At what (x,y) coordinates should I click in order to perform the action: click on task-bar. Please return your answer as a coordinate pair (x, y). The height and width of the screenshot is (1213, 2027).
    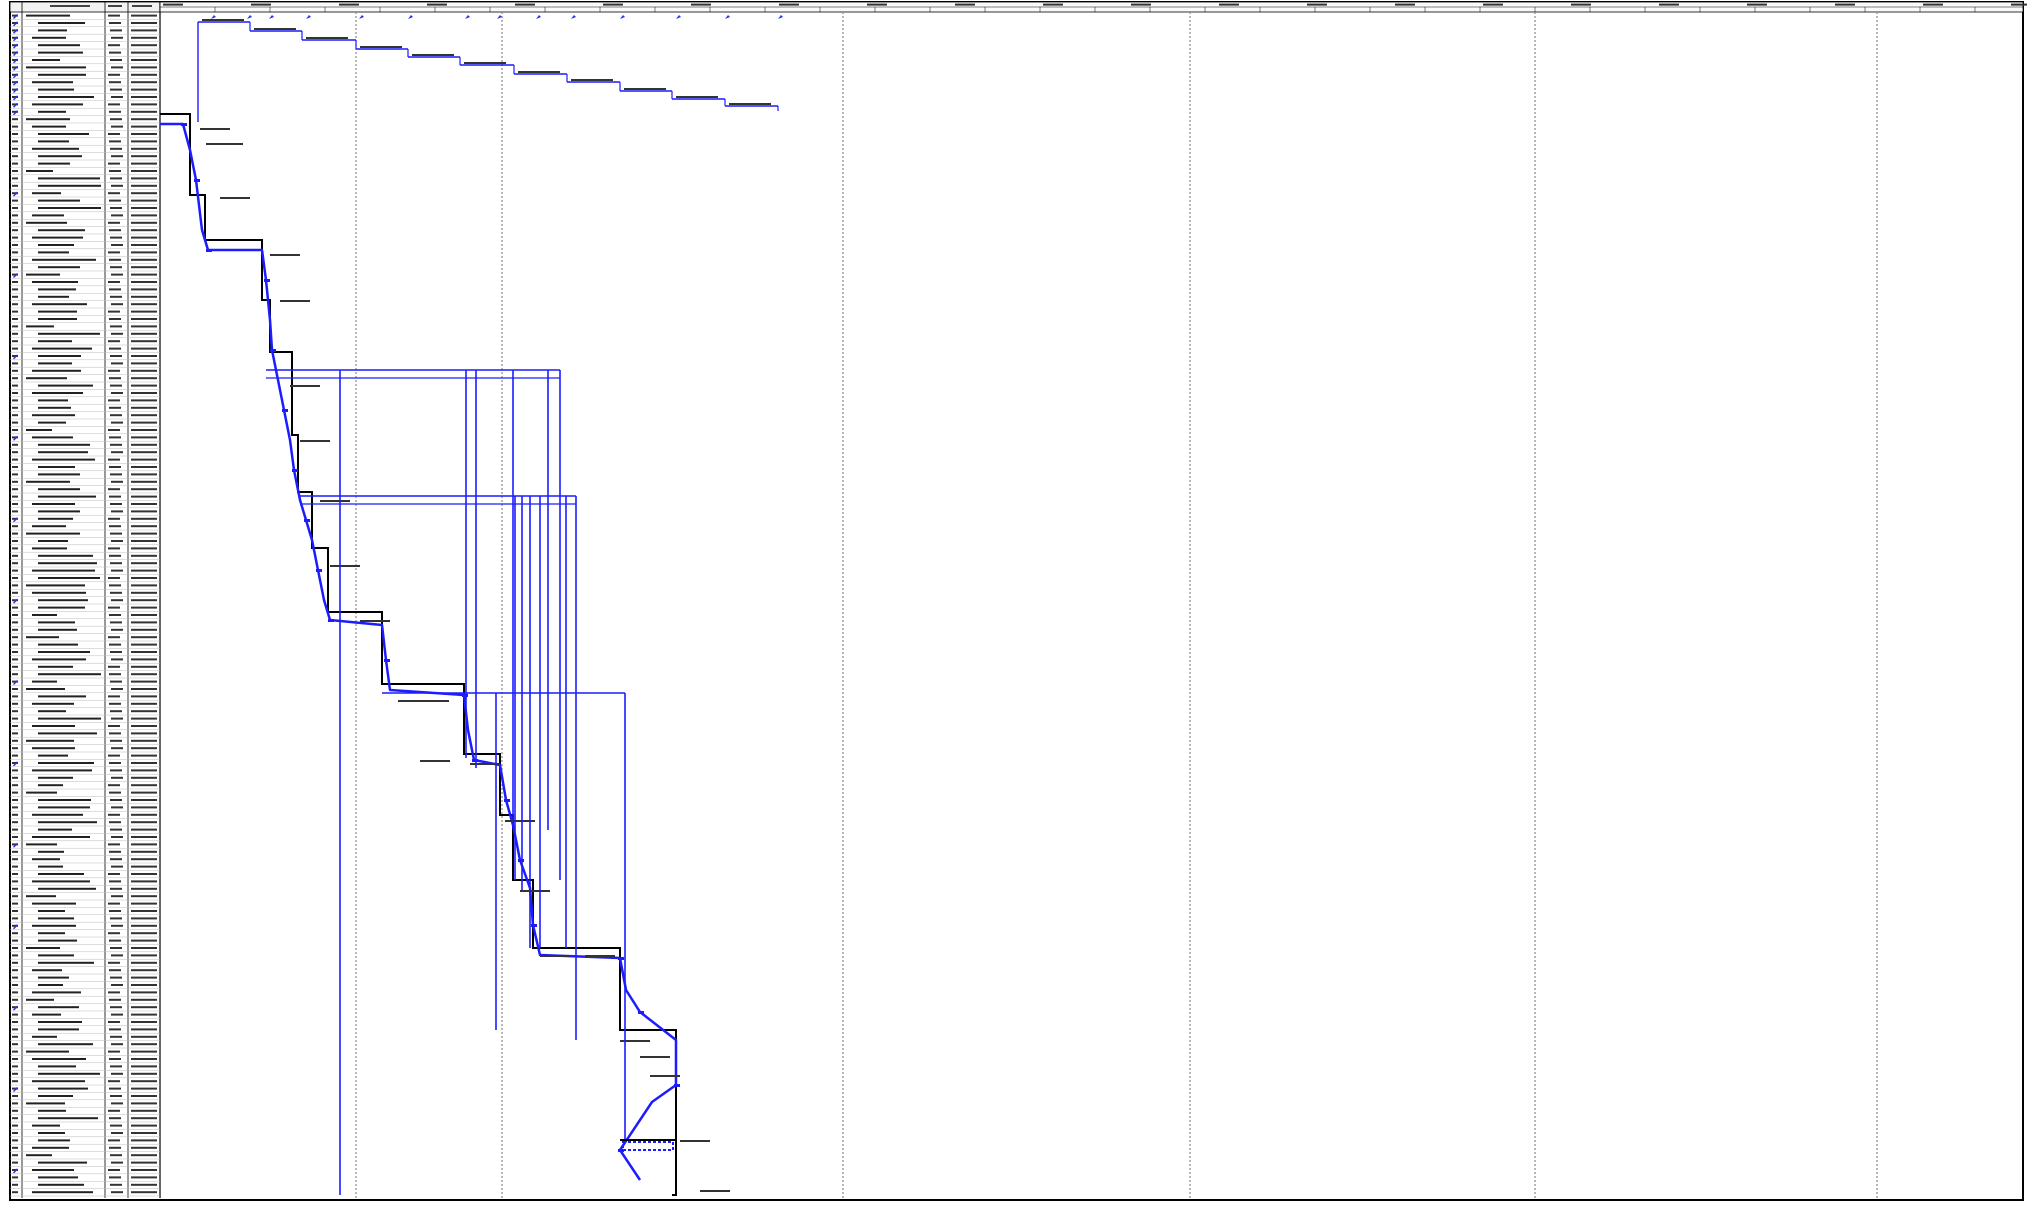
    Looking at the image, I should click on (521, 860).